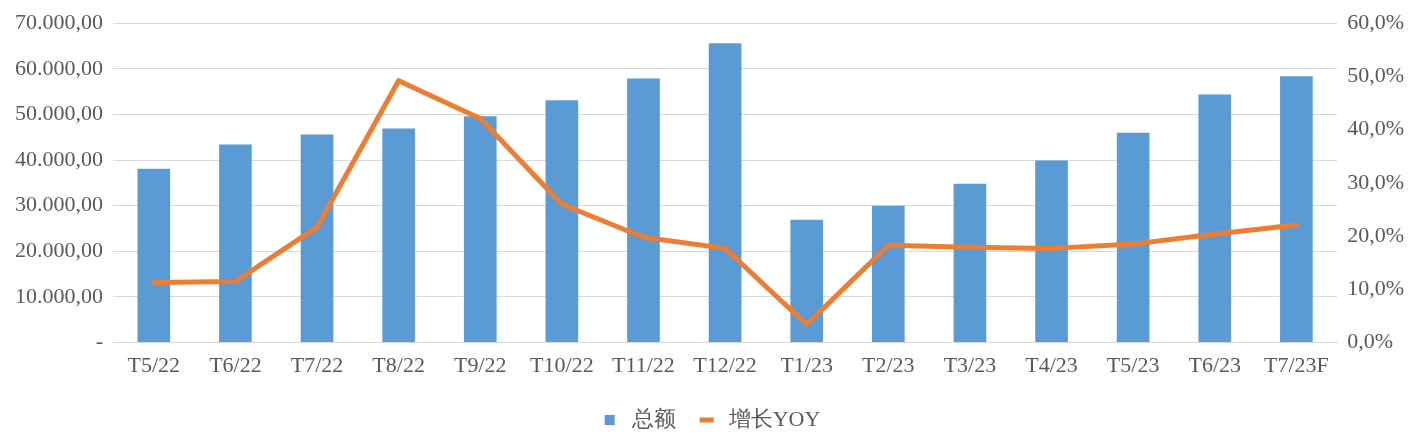  I want to click on y2-tick-label: 40,0%, so click(1375, 128).